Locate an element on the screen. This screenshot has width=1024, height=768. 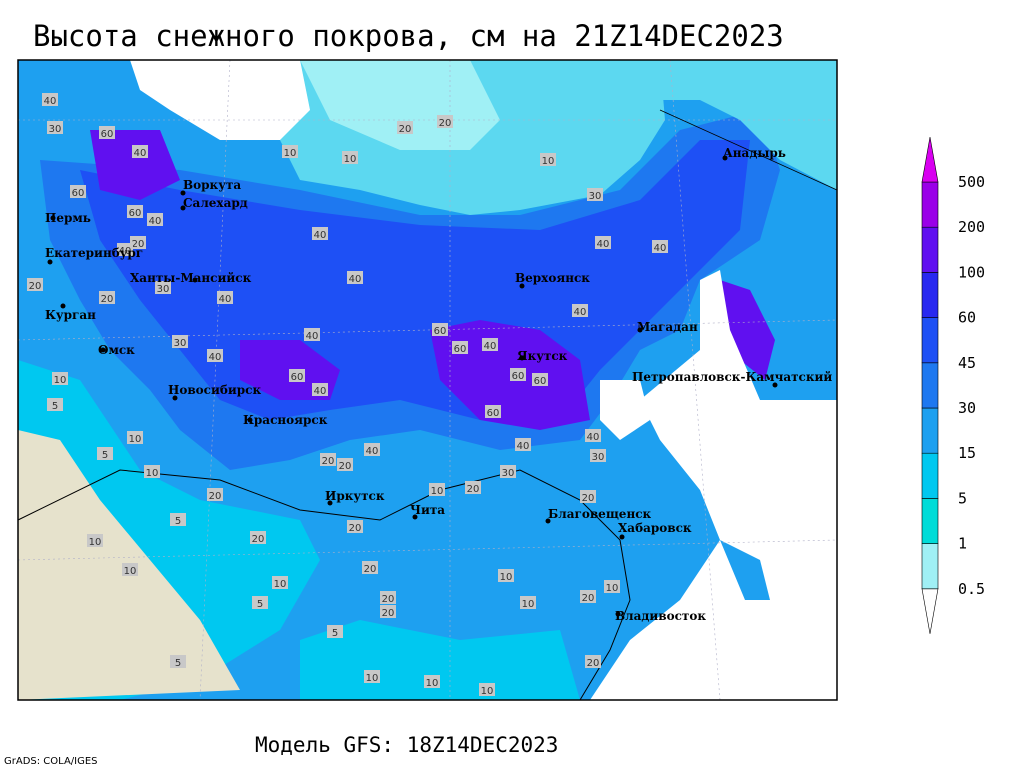
city-label: Магадан is located at coordinates (667, 327).